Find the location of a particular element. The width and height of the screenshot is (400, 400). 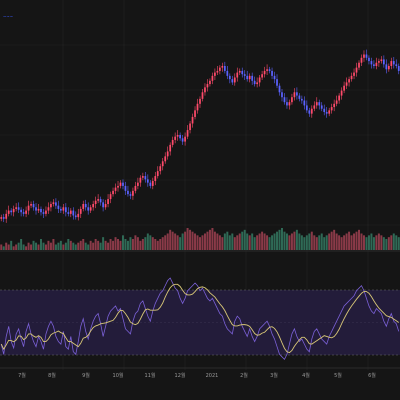

x-tick-label: 11월 is located at coordinates (150, 375).